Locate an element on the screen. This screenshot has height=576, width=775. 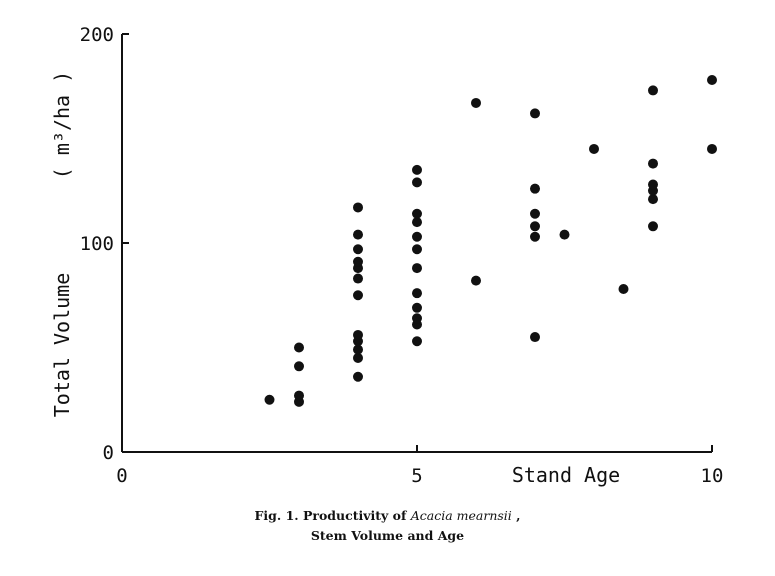
caption-suffix: , is located at coordinates (516, 515).